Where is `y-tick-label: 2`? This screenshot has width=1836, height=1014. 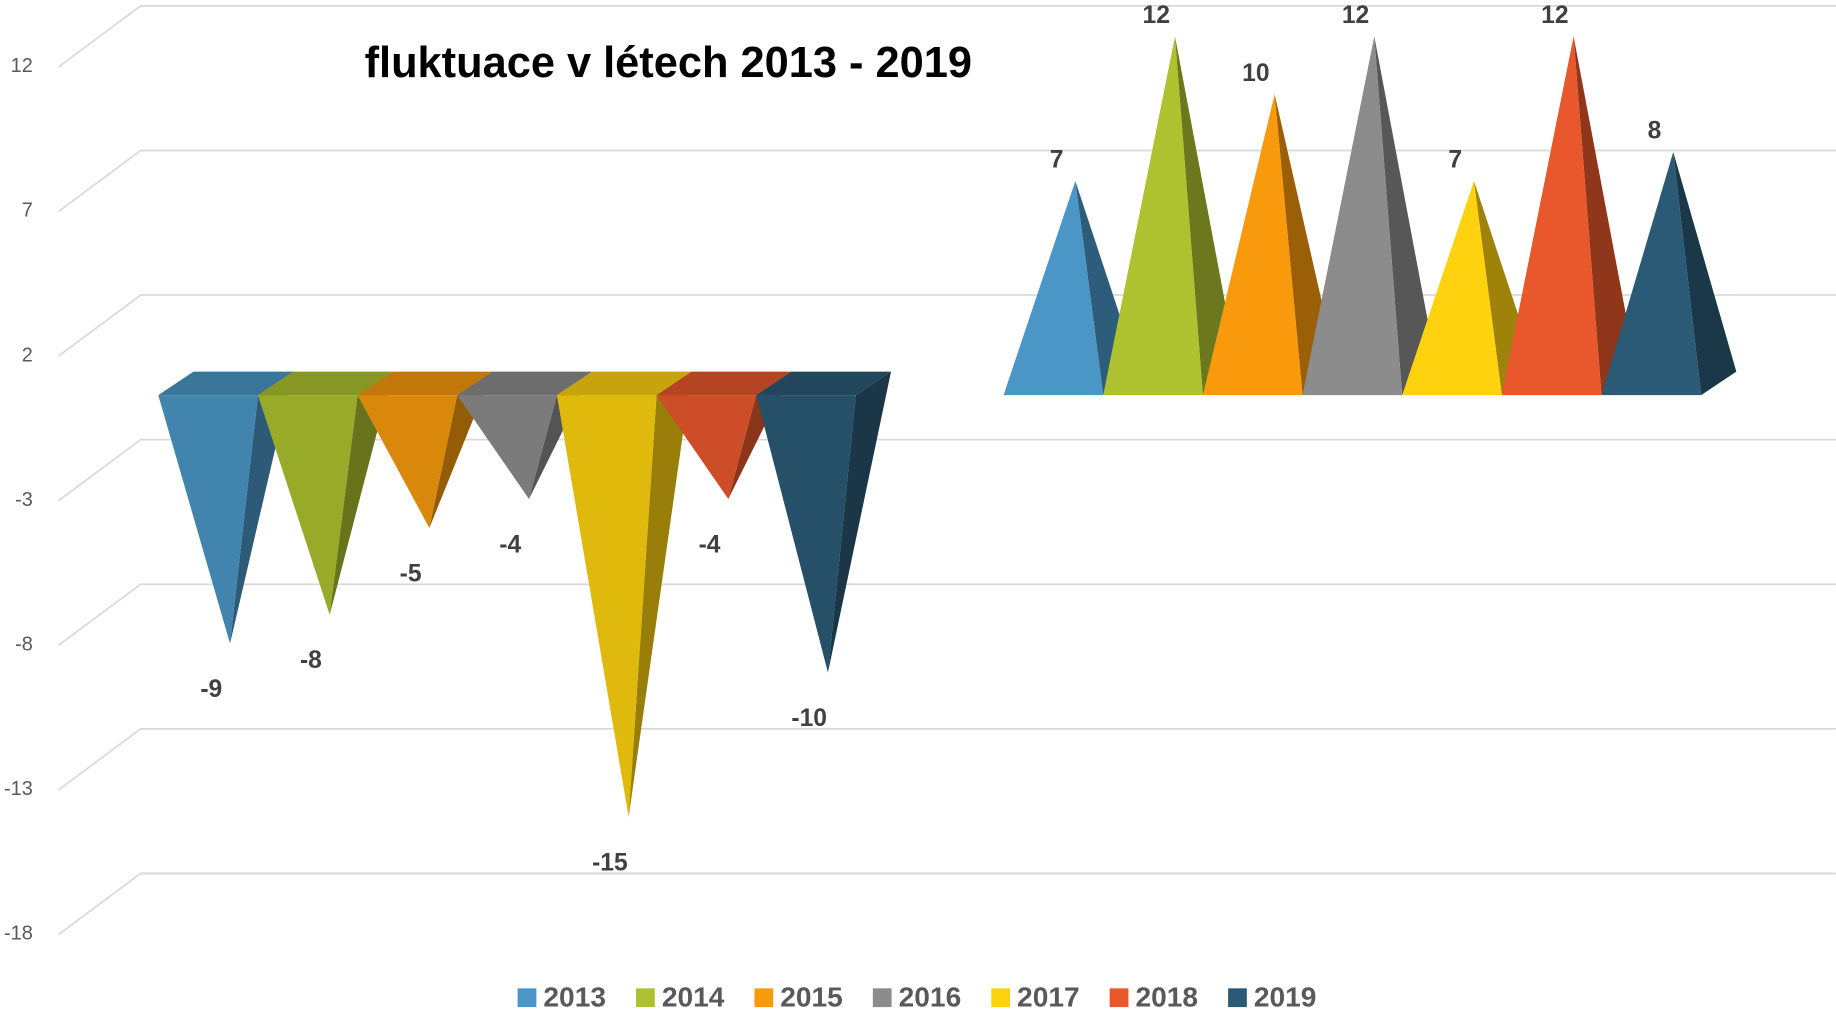 y-tick-label: 2 is located at coordinates (27, 355).